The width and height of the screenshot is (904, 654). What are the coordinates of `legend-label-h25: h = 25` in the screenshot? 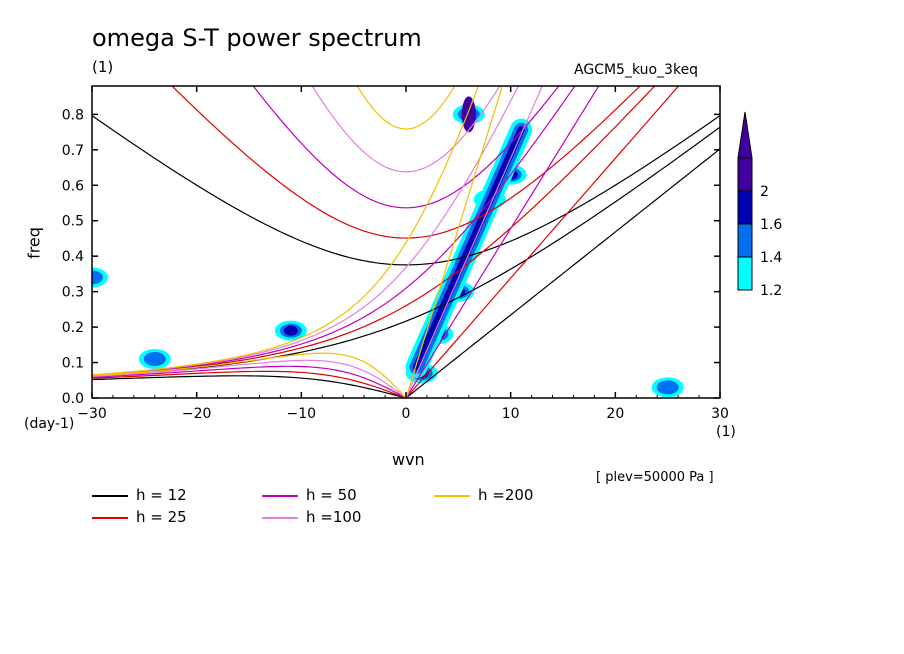 It's located at (161, 517).